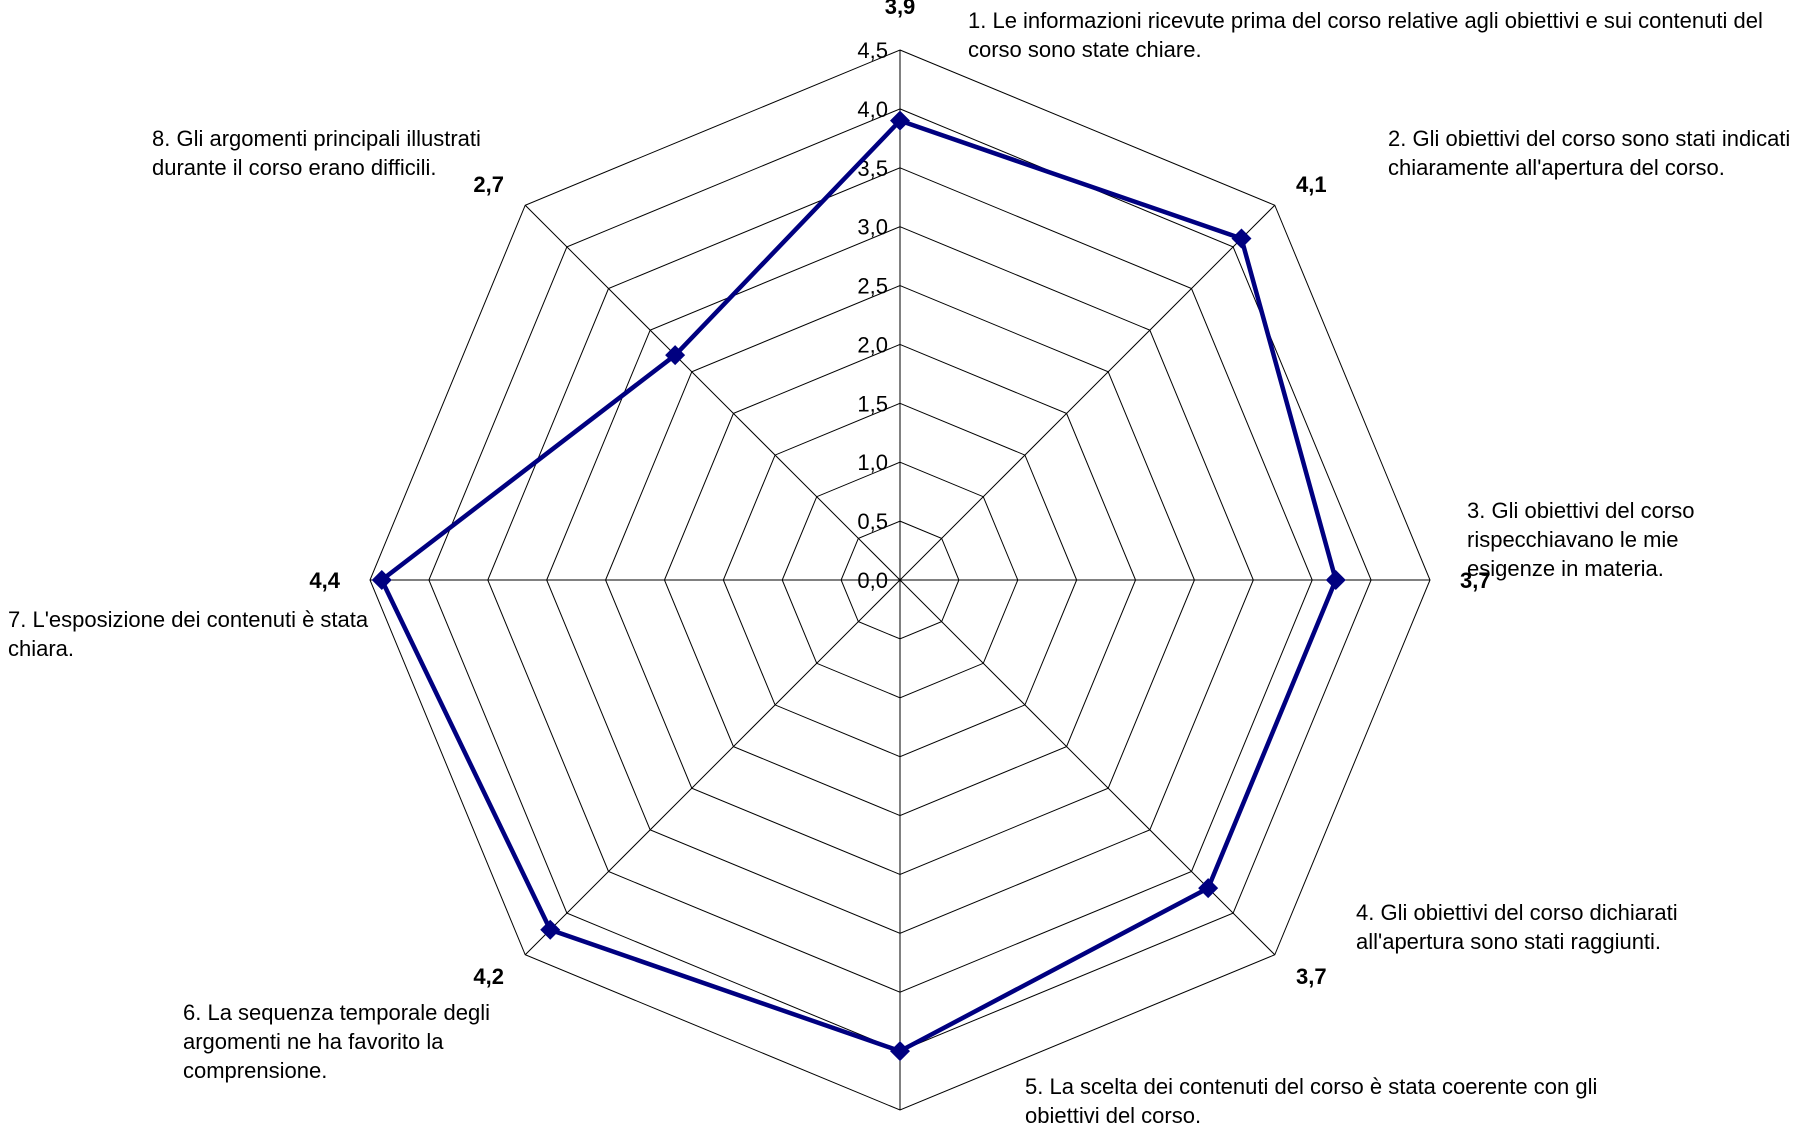 The width and height of the screenshot is (1803, 1131). I want to click on tick-label-9: 4,5, so click(872, 50).